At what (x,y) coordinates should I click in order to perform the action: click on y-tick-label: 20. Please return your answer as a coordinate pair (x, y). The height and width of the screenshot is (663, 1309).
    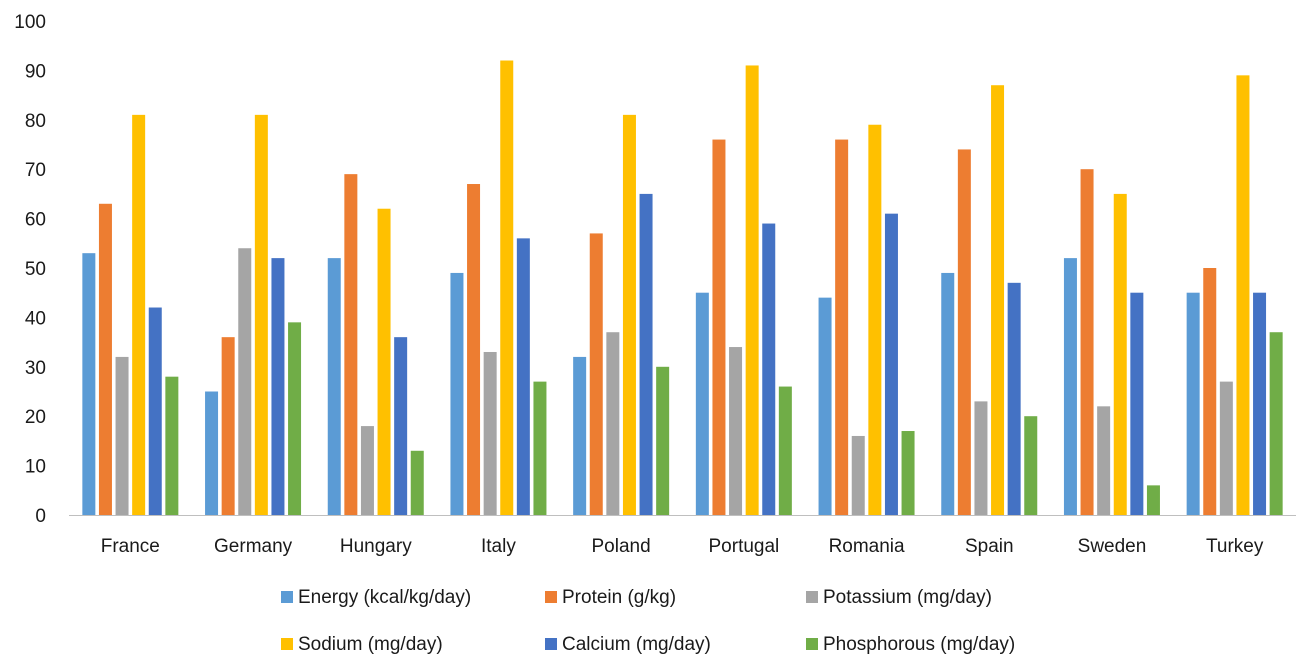
    Looking at the image, I should click on (35, 417).